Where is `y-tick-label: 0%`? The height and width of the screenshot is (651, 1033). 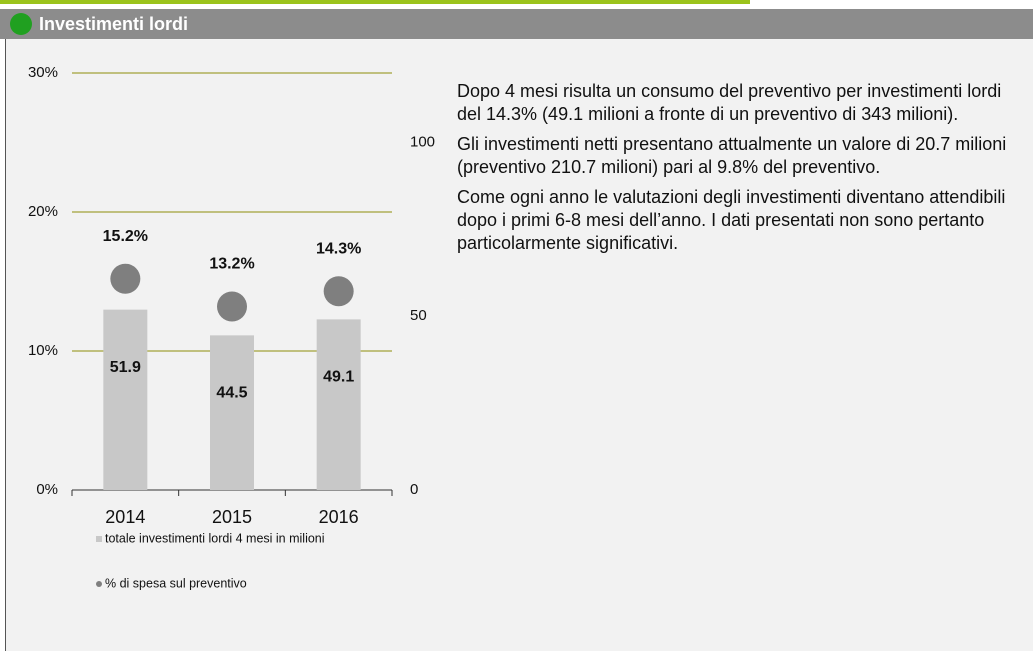
y-tick-label: 0% is located at coordinates (47, 489).